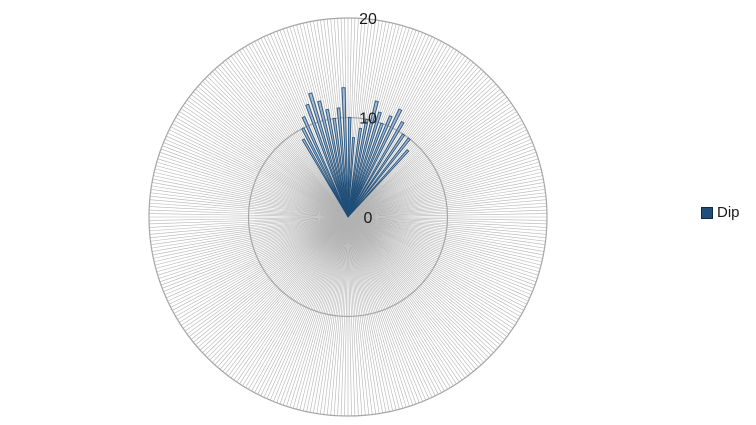 Image resolution: width=756 pixels, height=425 pixels. I want to click on tick-label-20: 20, so click(368, 19).